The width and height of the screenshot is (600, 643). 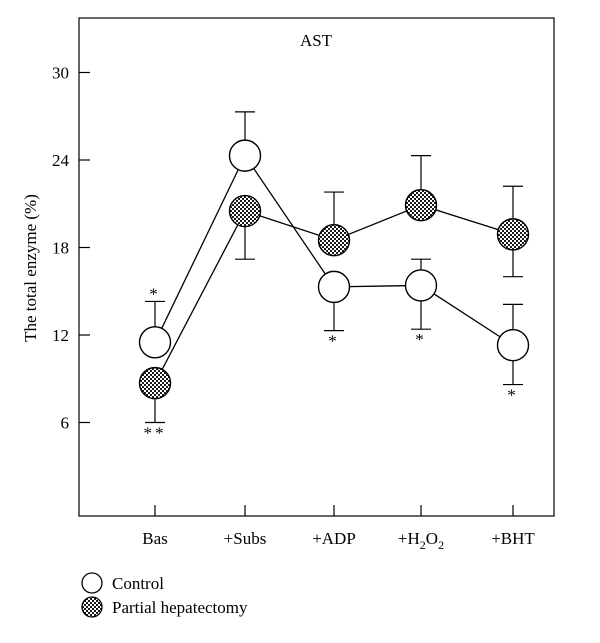 I want to click on x-tick-label: +ADP, so click(x=334, y=538).